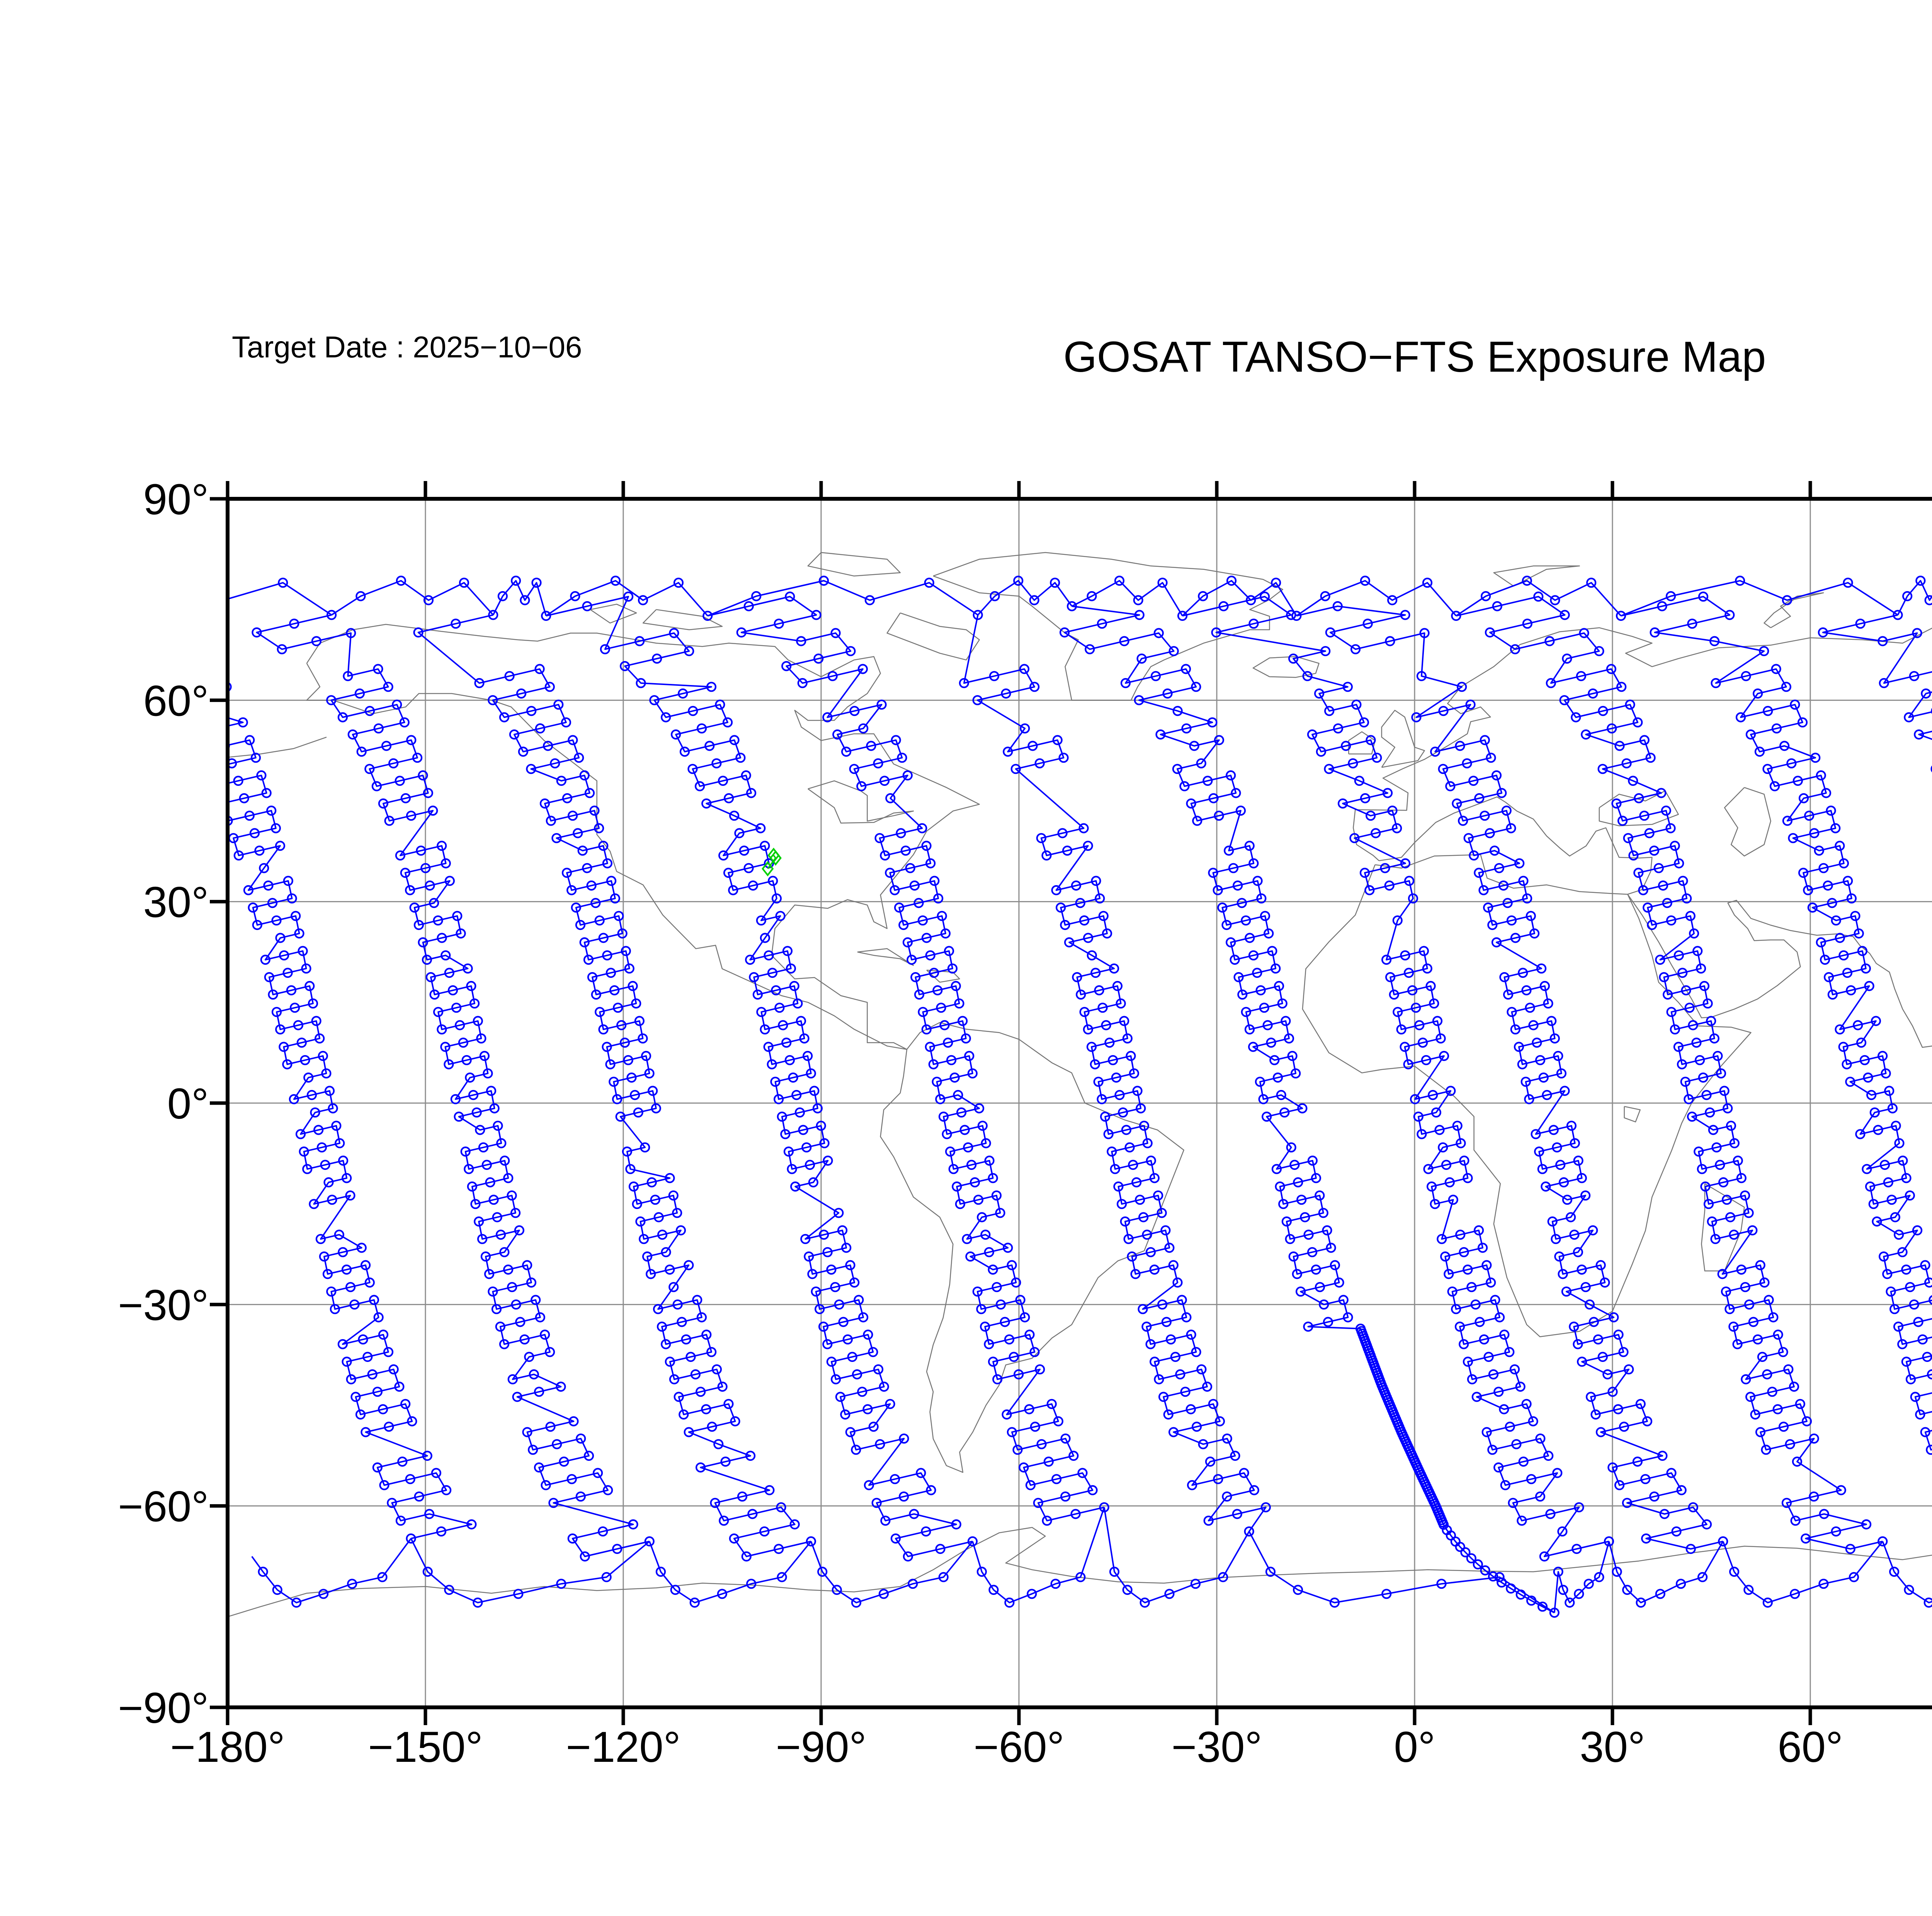 This screenshot has height=1916, width=1932. What do you see at coordinates (623, 1747) in the screenshot?
I see `x-tick-label: −120°` at bounding box center [623, 1747].